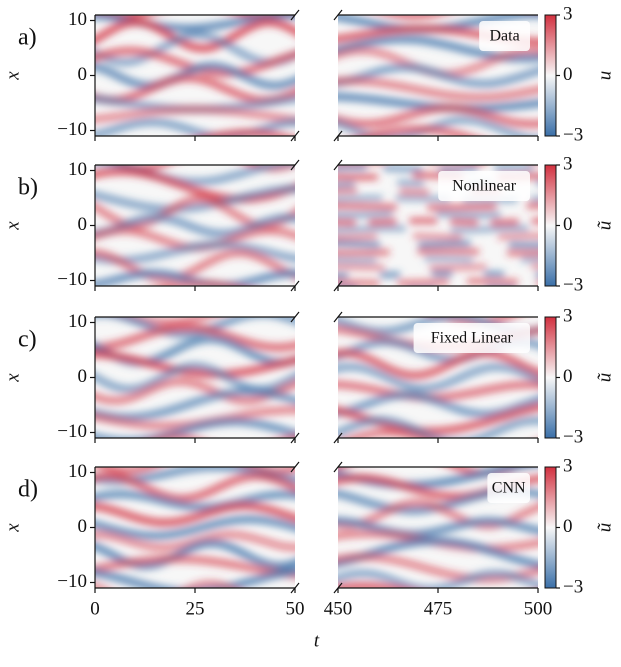  I want to click on panel-label: b), so click(28, 188).